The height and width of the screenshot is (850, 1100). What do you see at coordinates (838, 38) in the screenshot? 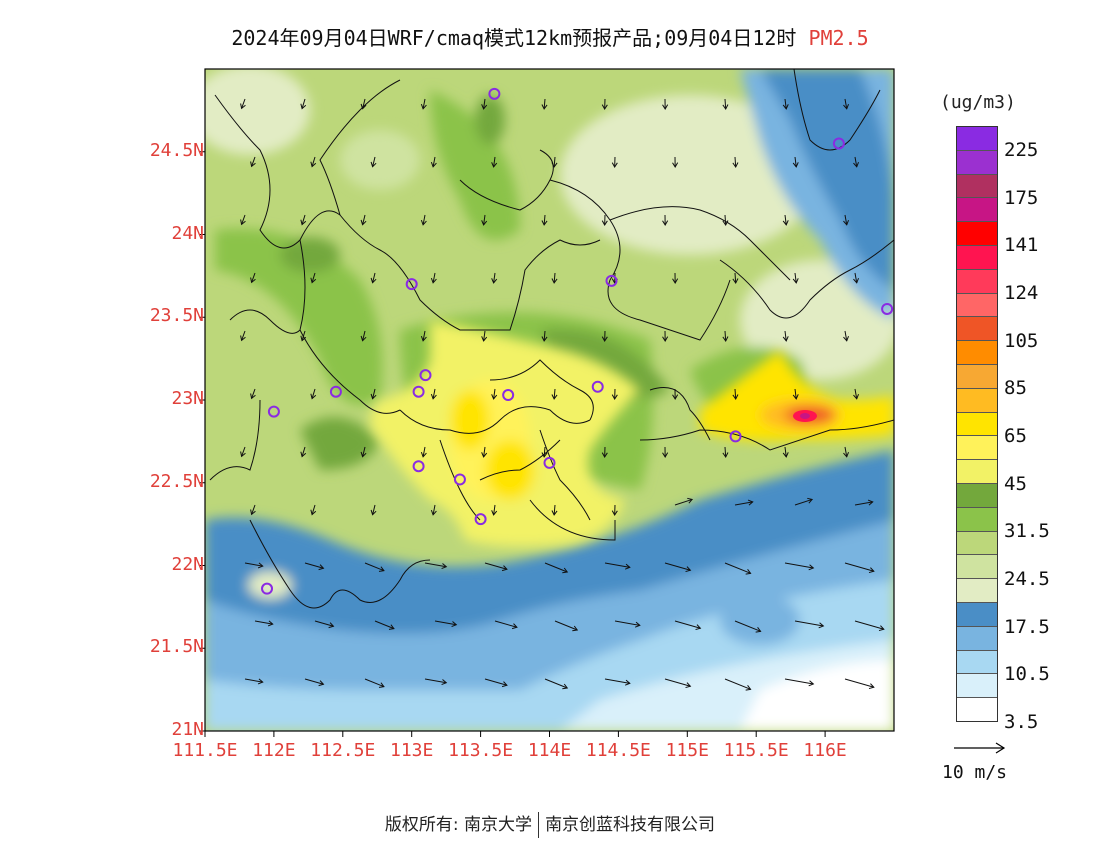
I see `title-pollutant: PM2.5` at bounding box center [838, 38].